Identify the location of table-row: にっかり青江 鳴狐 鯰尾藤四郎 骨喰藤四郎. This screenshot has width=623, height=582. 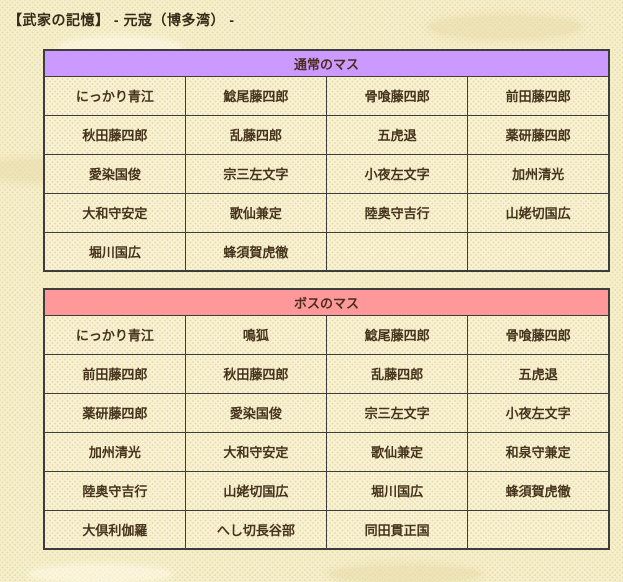
(326, 334).